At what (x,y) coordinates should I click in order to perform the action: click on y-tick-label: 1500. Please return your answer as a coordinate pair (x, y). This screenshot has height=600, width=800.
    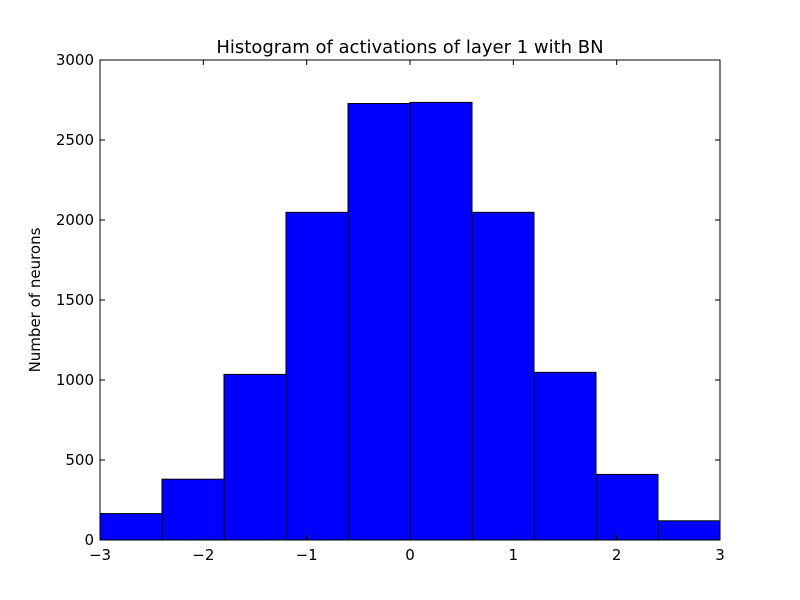
    Looking at the image, I should click on (75, 300).